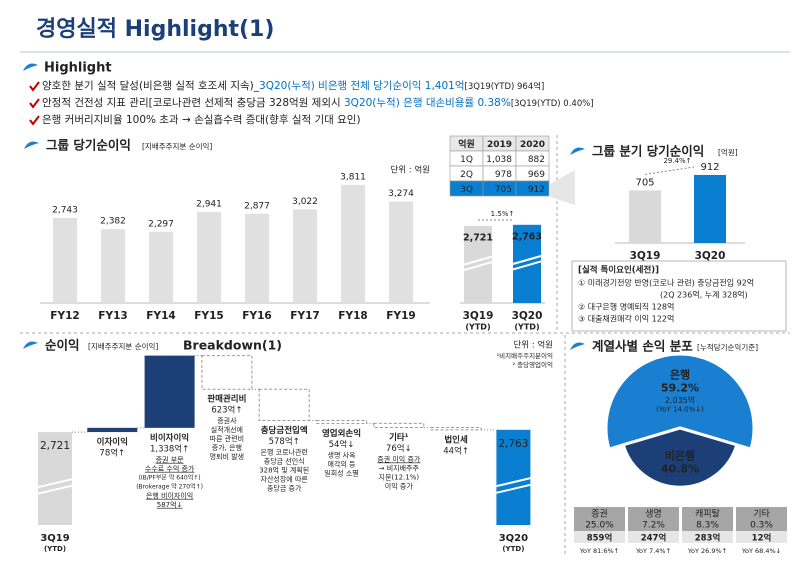 The image size is (800, 561). I want to click on subsidiary-share: 7.2%, so click(653, 526).